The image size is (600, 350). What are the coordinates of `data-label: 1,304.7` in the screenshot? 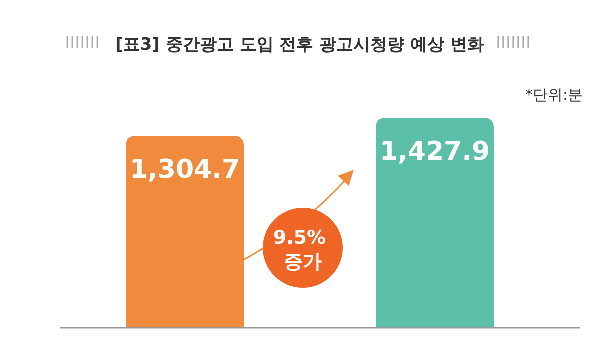 It's located at (185, 170).